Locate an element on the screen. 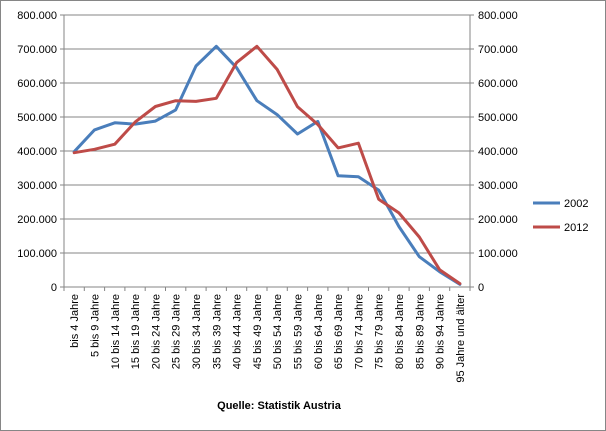  x-tick-label: 80 bis 84 Jahre is located at coordinates (400, 331).